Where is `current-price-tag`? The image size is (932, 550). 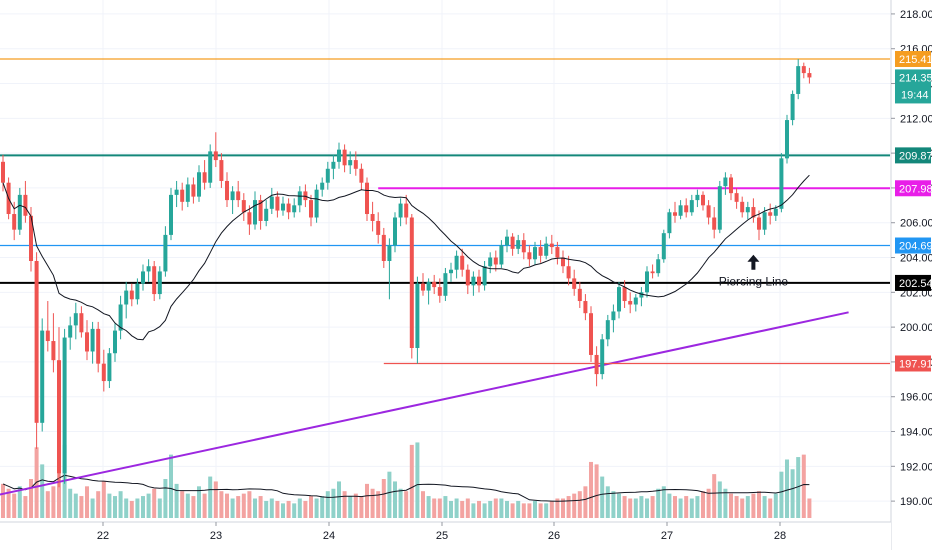 current-price-tag is located at coordinates (913, 86).